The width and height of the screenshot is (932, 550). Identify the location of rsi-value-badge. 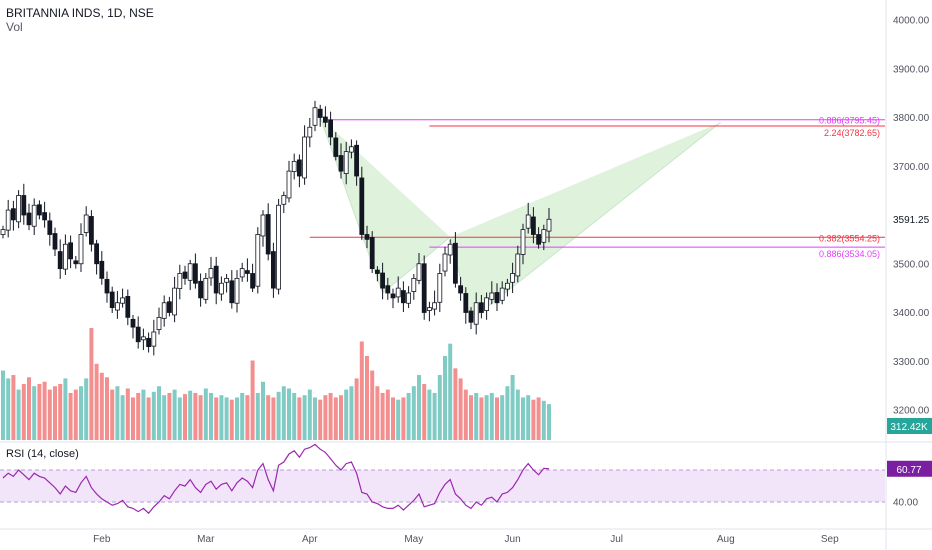
(909, 468).